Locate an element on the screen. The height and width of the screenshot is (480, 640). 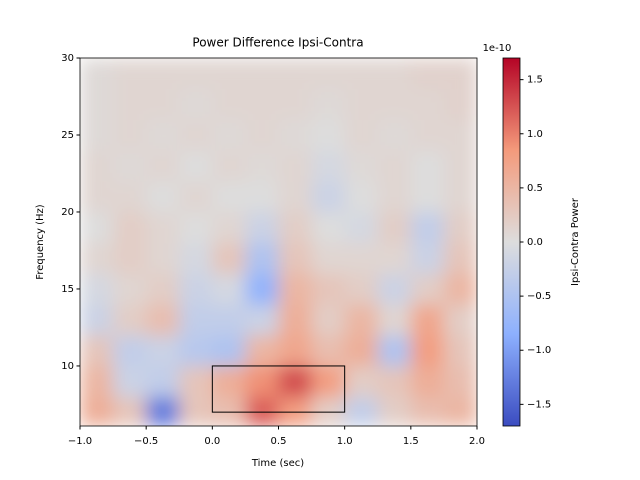
y-tick-label: 20 is located at coordinates (67, 212).